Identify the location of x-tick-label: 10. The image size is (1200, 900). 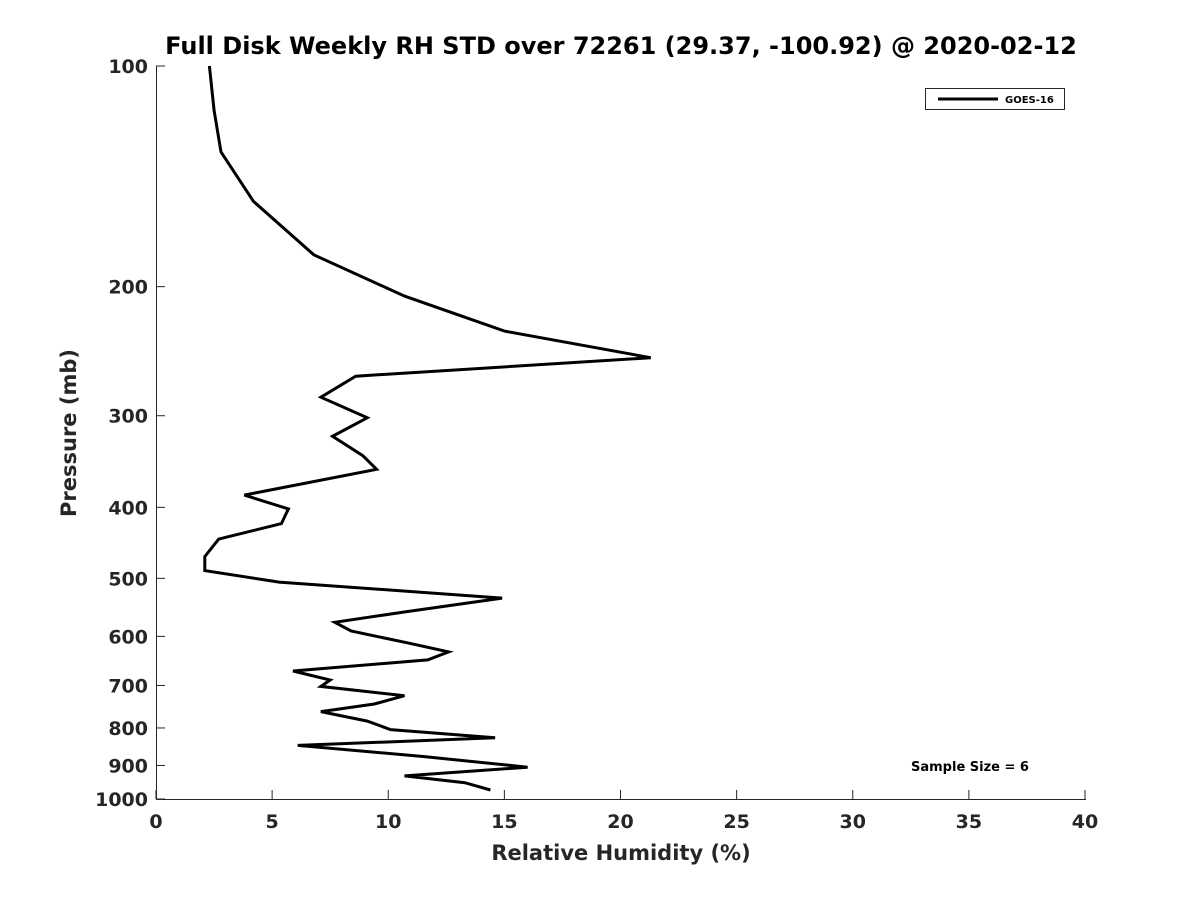
(388, 822).